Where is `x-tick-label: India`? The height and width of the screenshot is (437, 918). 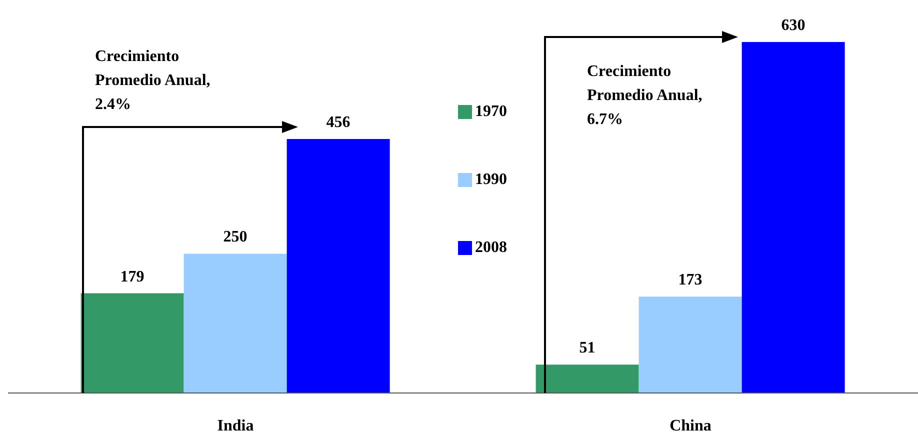
x-tick-label: India is located at coordinates (235, 425).